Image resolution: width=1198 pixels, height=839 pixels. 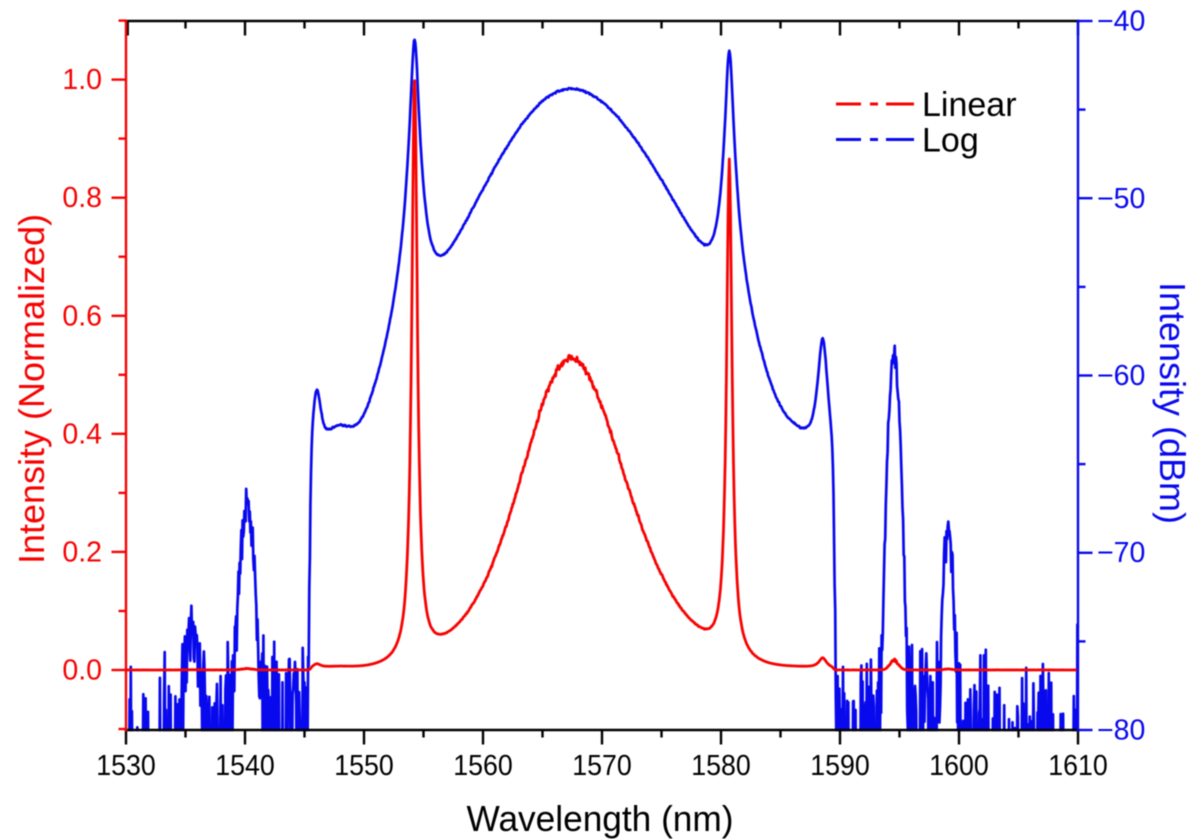 What do you see at coordinates (721, 766) in the screenshot?
I see `svg-text: 1580` at bounding box center [721, 766].